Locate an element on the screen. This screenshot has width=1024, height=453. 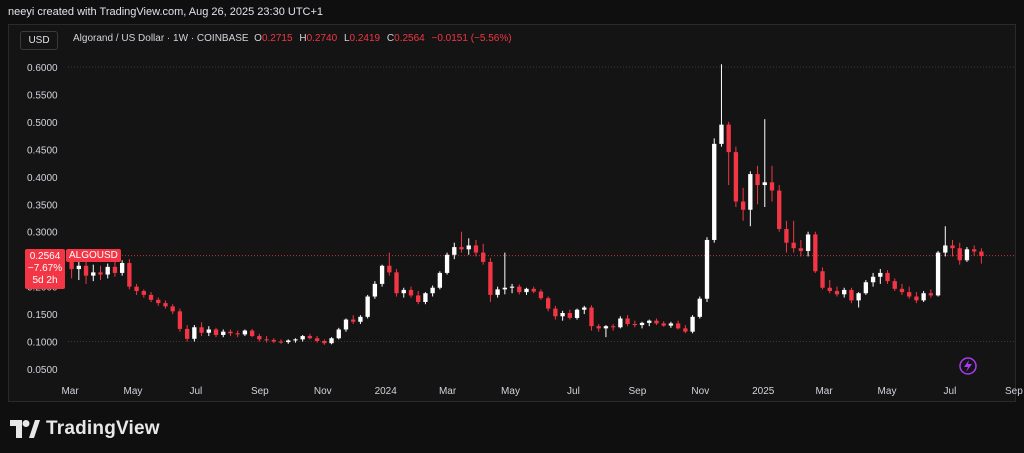
y-tick-label: 0.1000 is located at coordinates (42, 343).